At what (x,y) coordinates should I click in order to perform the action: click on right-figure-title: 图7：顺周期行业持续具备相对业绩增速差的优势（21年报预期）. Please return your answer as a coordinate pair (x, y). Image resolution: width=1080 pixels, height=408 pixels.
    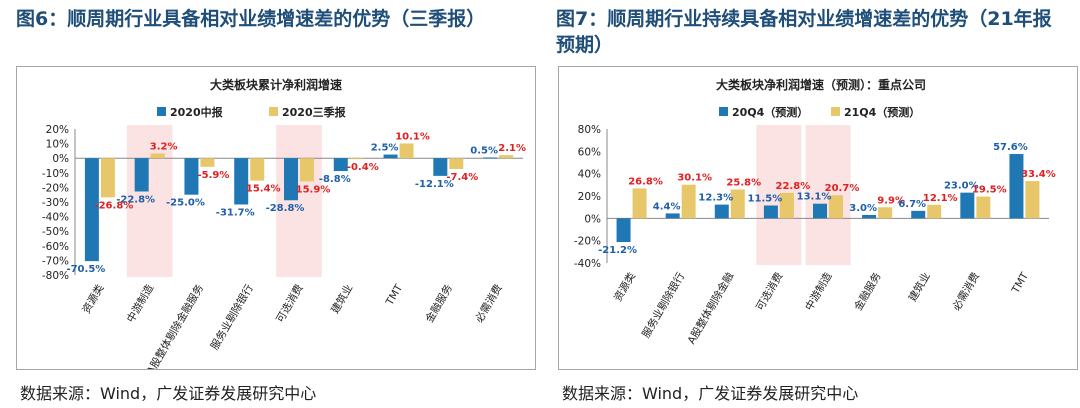
    Looking at the image, I should click on (804, 32).